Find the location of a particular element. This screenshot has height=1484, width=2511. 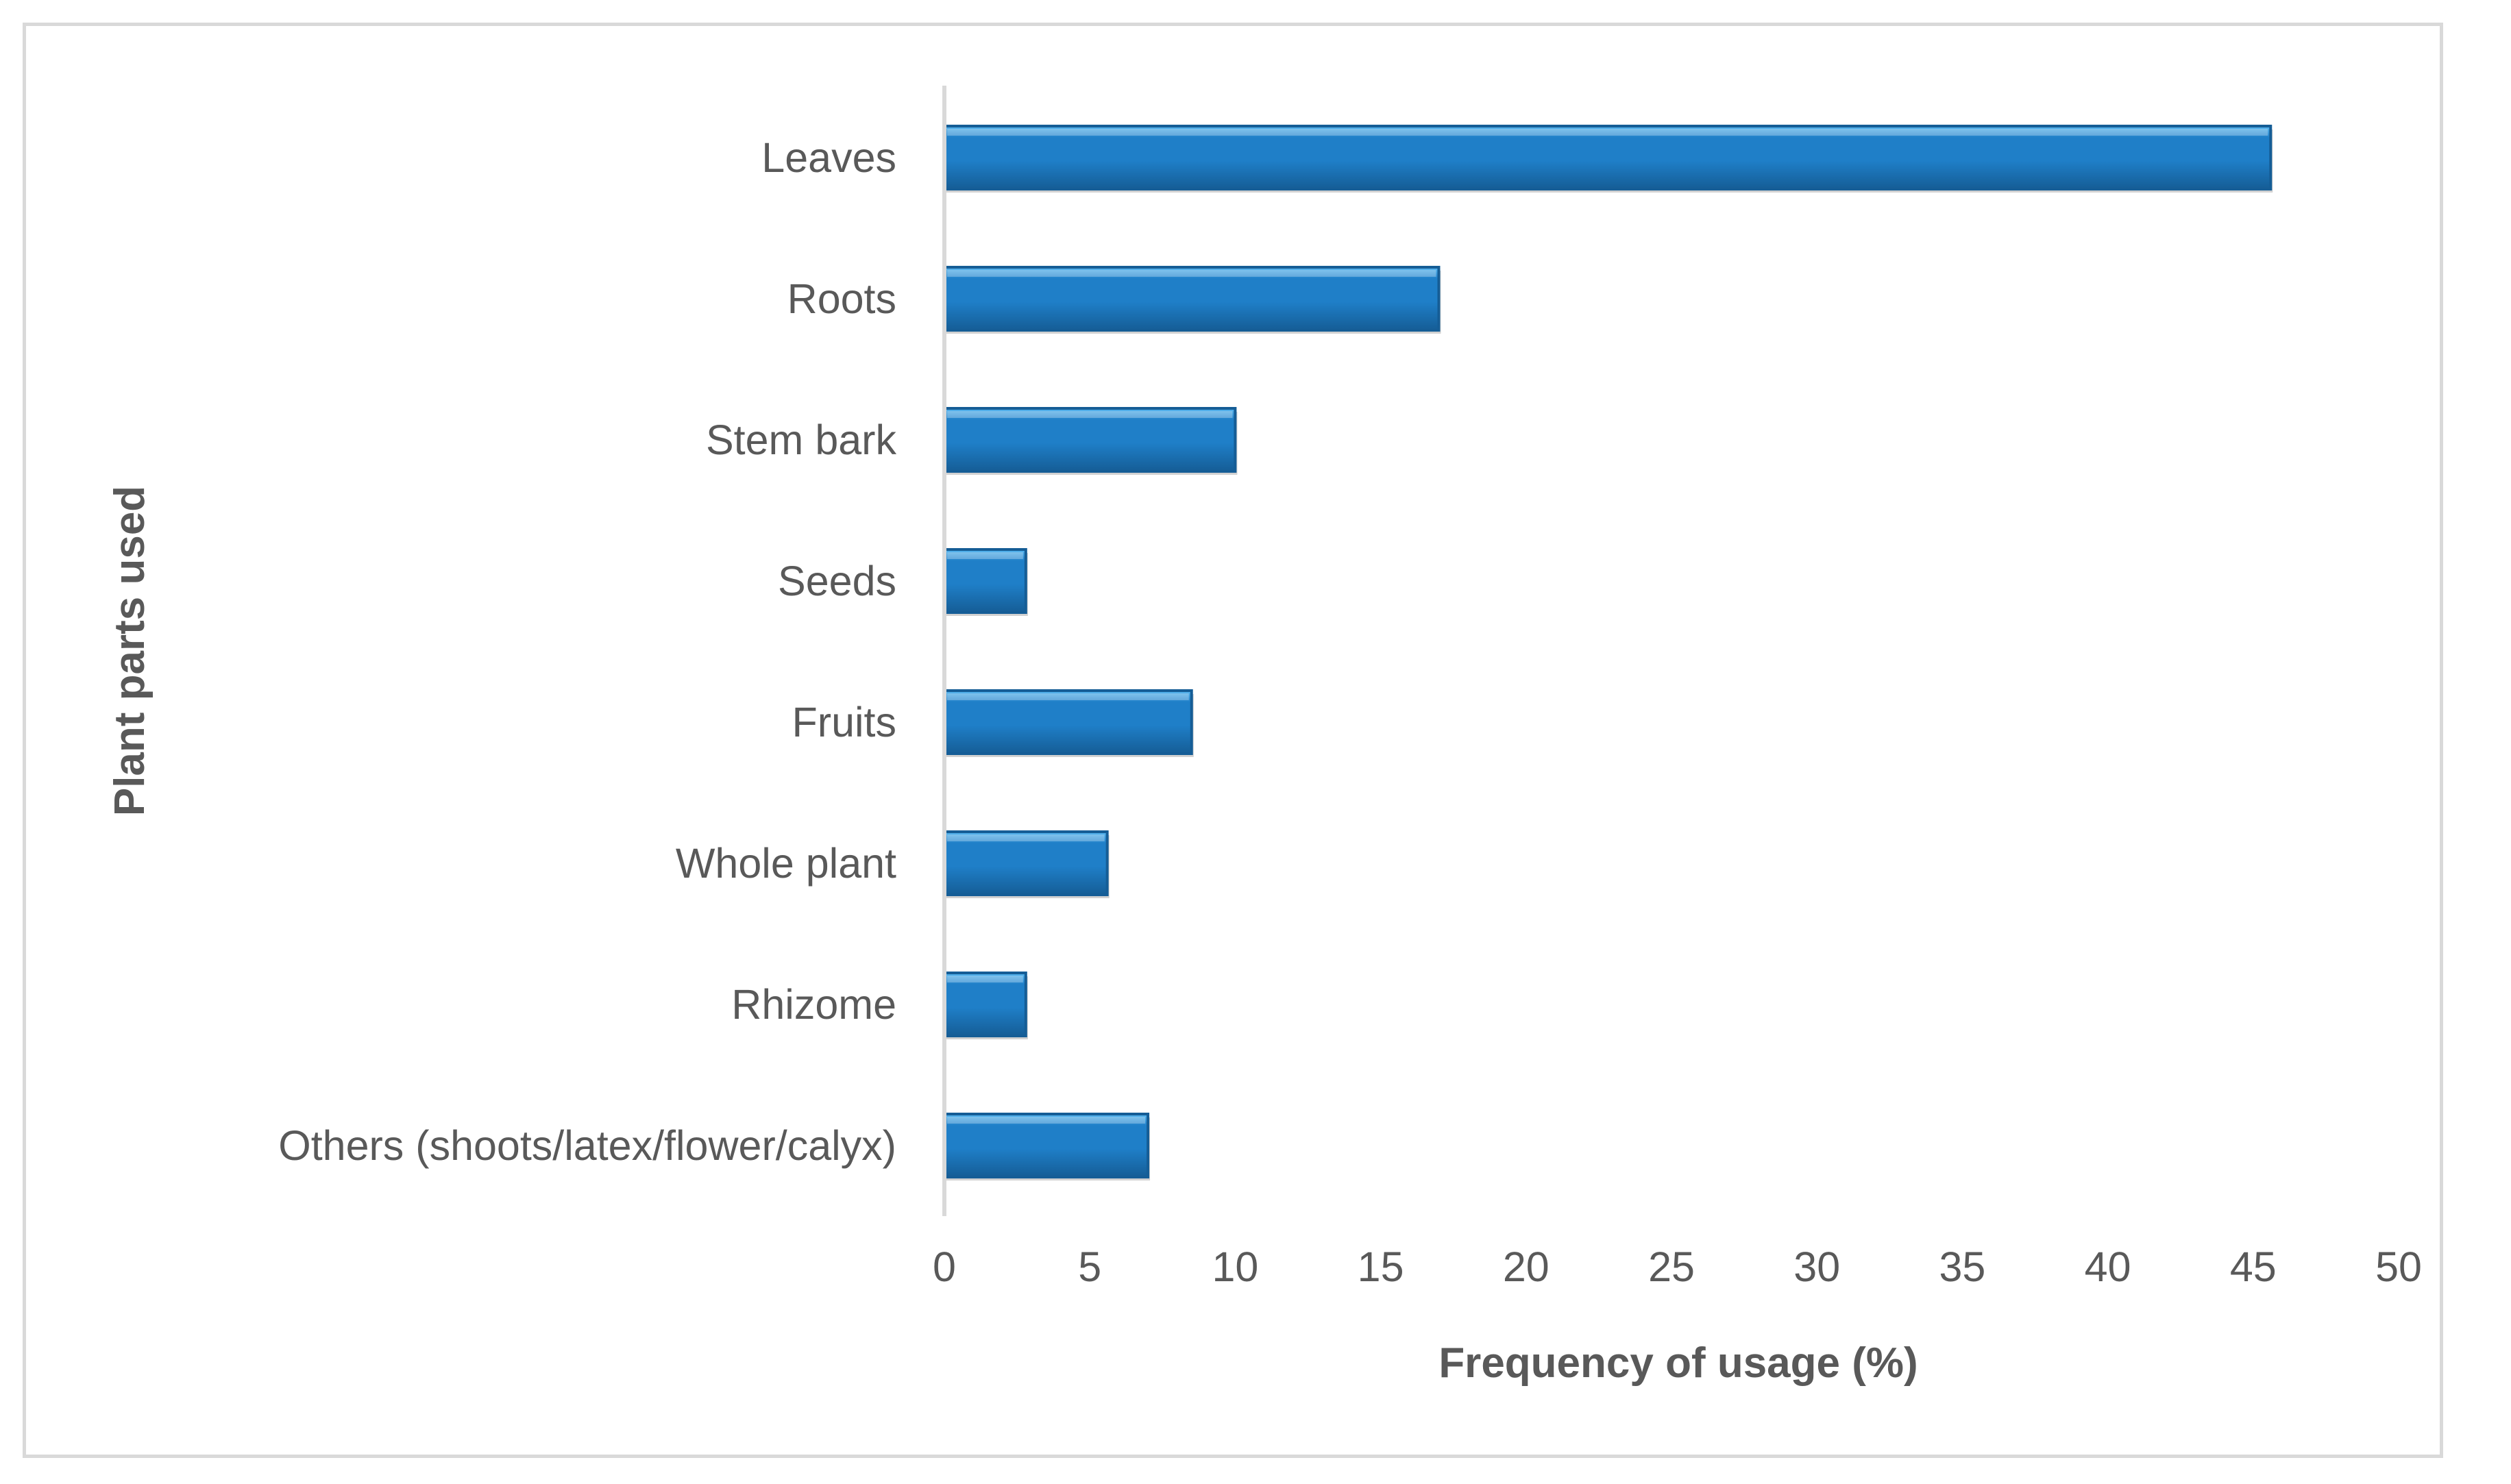

x-tick-labels: 0 5 10 15 20 25 30 35 40 45 50 is located at coordinates (1677, 1267).